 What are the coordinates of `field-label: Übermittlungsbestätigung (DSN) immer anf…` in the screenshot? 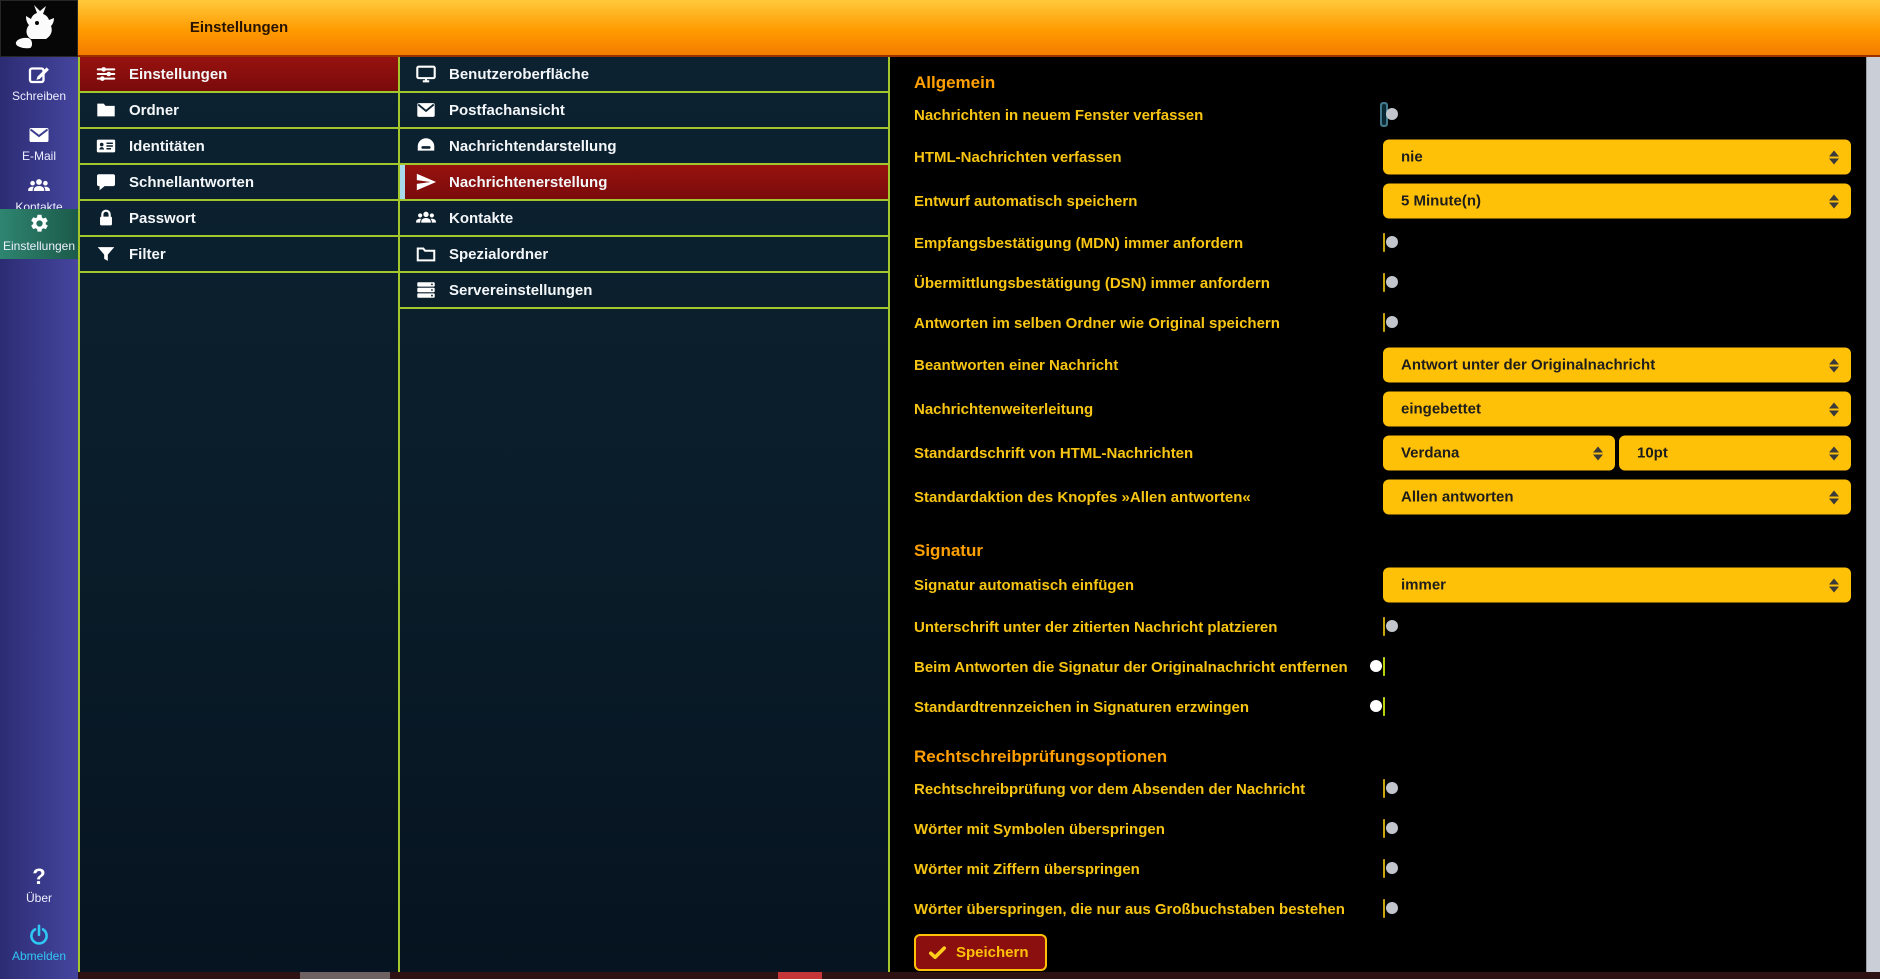 It's located at (1092, 283).